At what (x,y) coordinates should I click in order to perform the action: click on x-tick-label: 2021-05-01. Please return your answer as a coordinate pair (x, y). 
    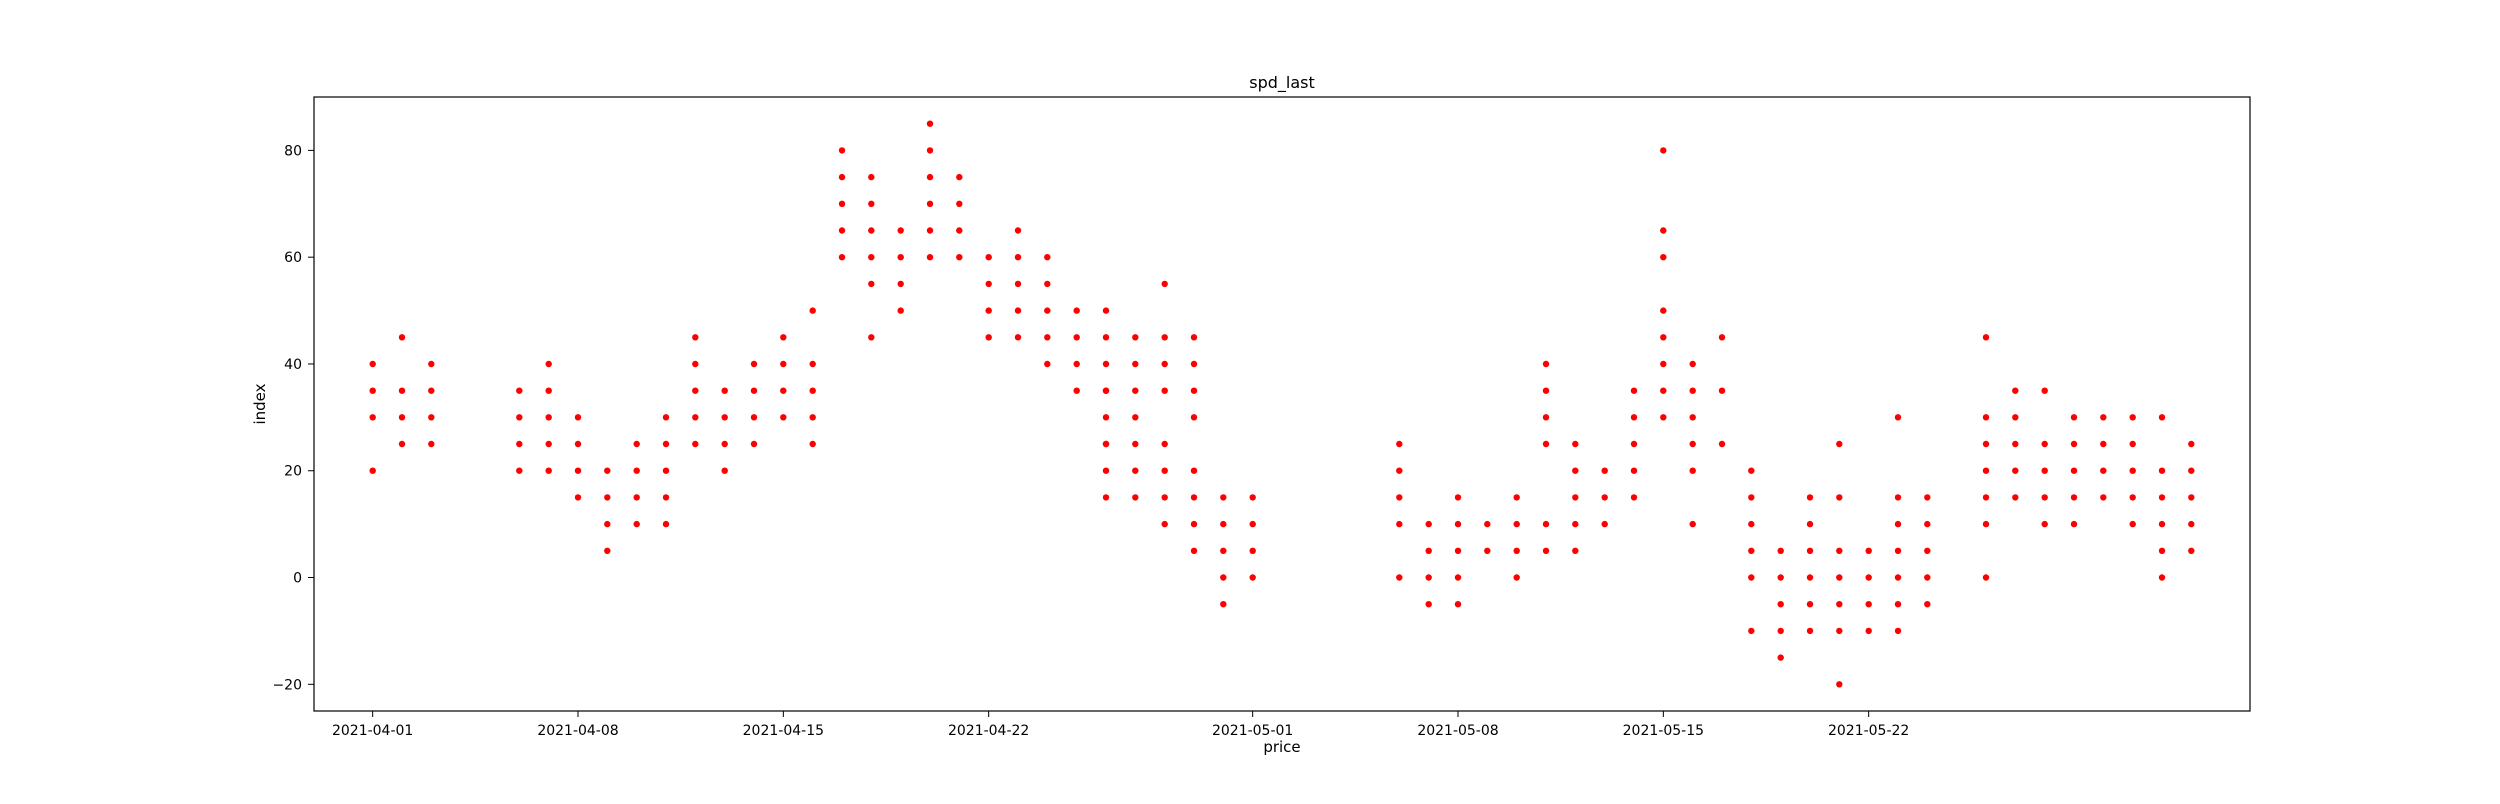
    Looking at the image, I should click on (1252, 731).